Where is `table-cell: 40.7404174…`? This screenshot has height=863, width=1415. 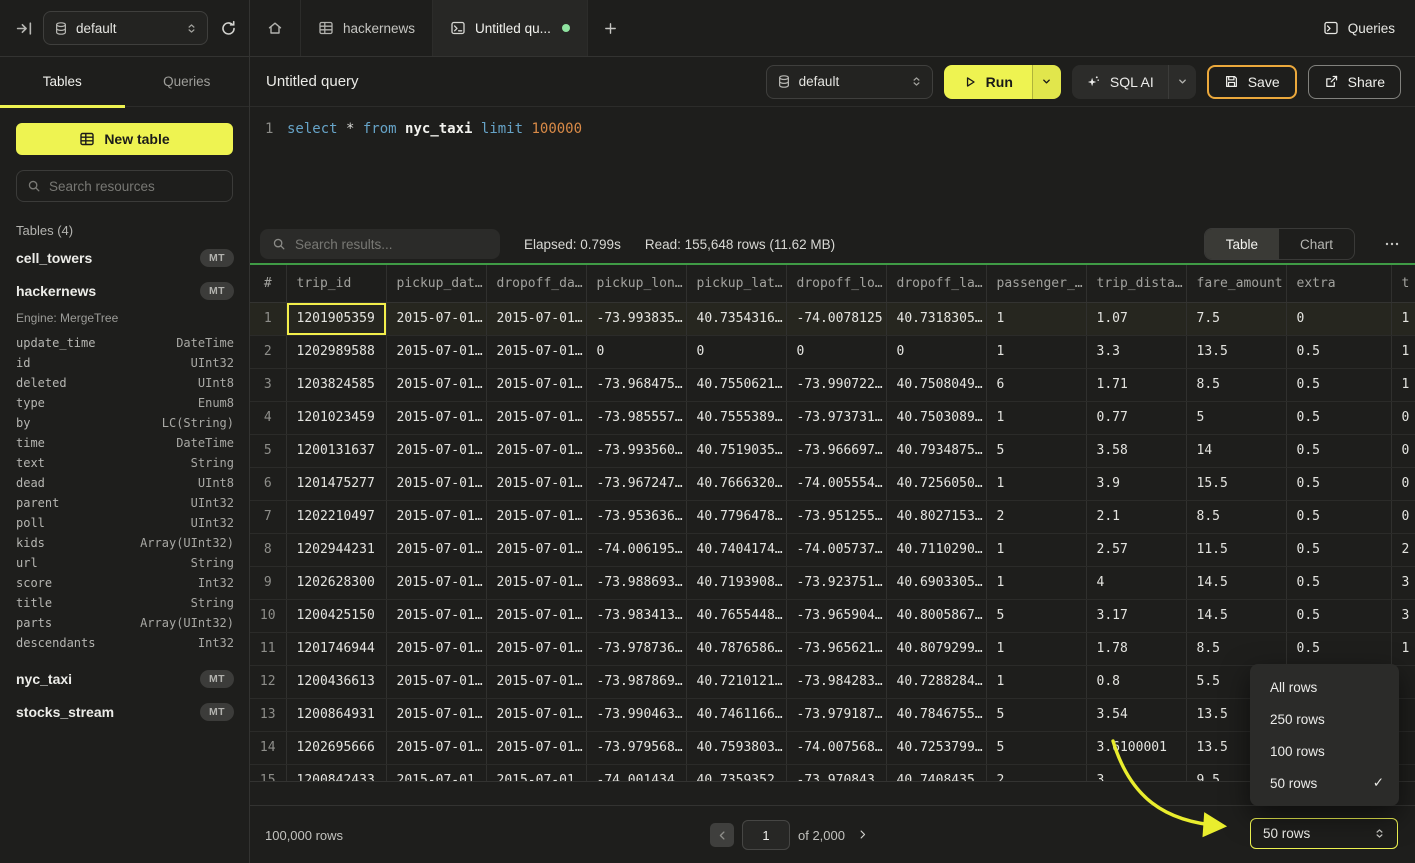
table-cell: 40.7404174… is located at coordinates (736, 550).